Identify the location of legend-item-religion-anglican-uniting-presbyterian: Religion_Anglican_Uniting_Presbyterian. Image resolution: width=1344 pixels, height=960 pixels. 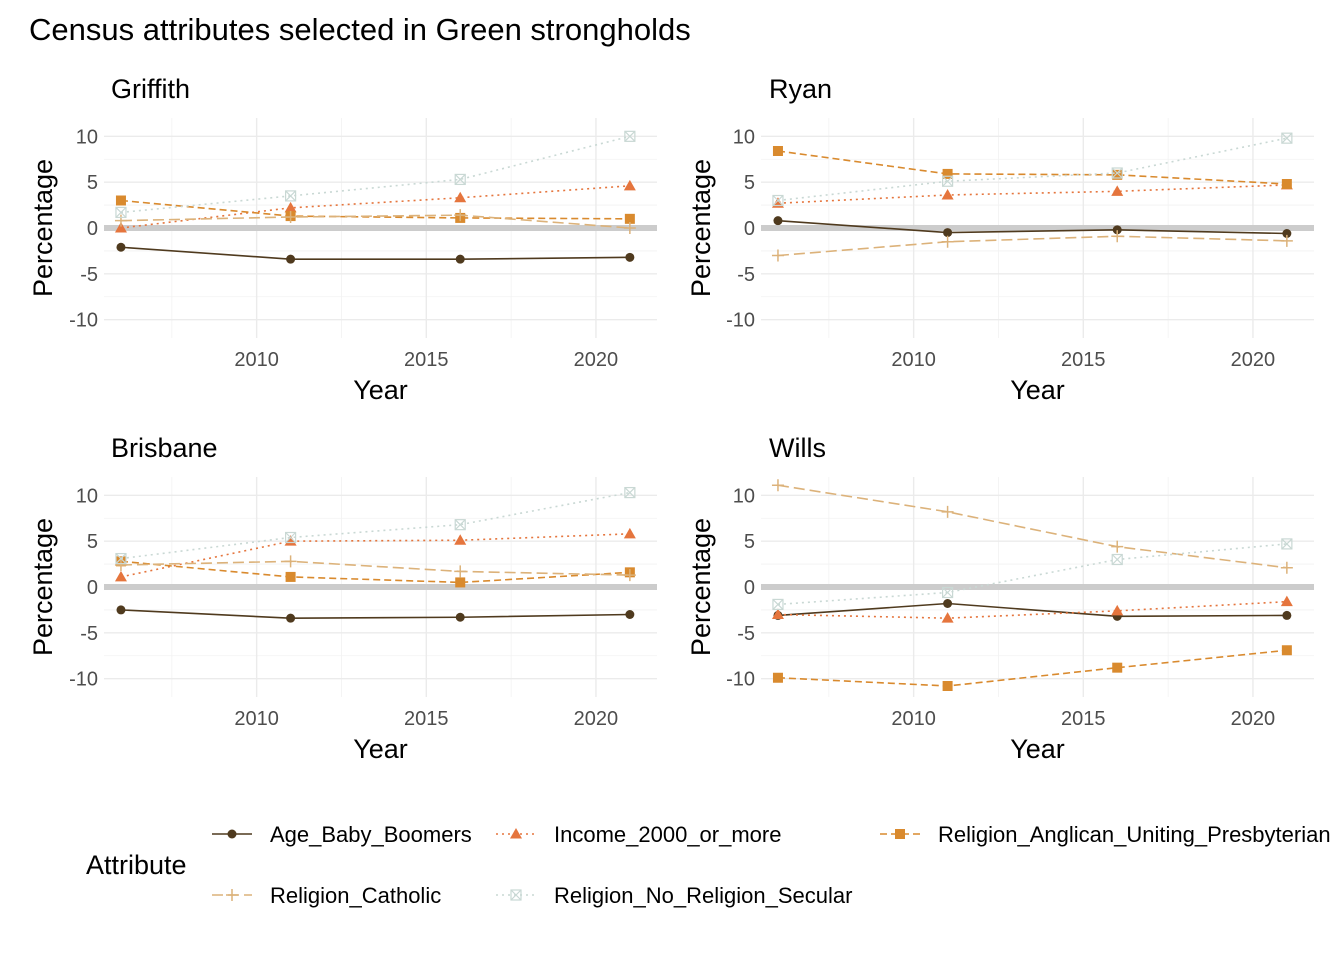
(1105, 834).